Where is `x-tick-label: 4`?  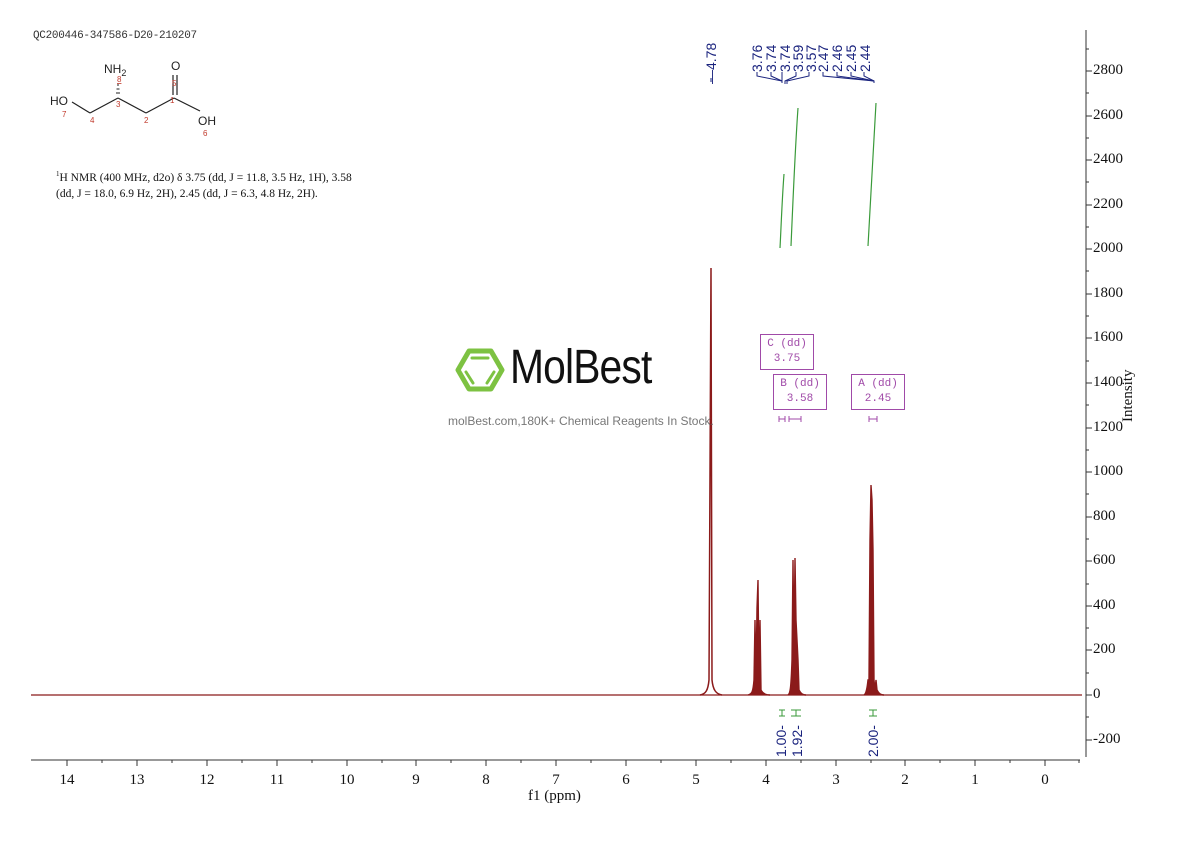 x-tick-label: 4 is located at coordinates (766, 780).